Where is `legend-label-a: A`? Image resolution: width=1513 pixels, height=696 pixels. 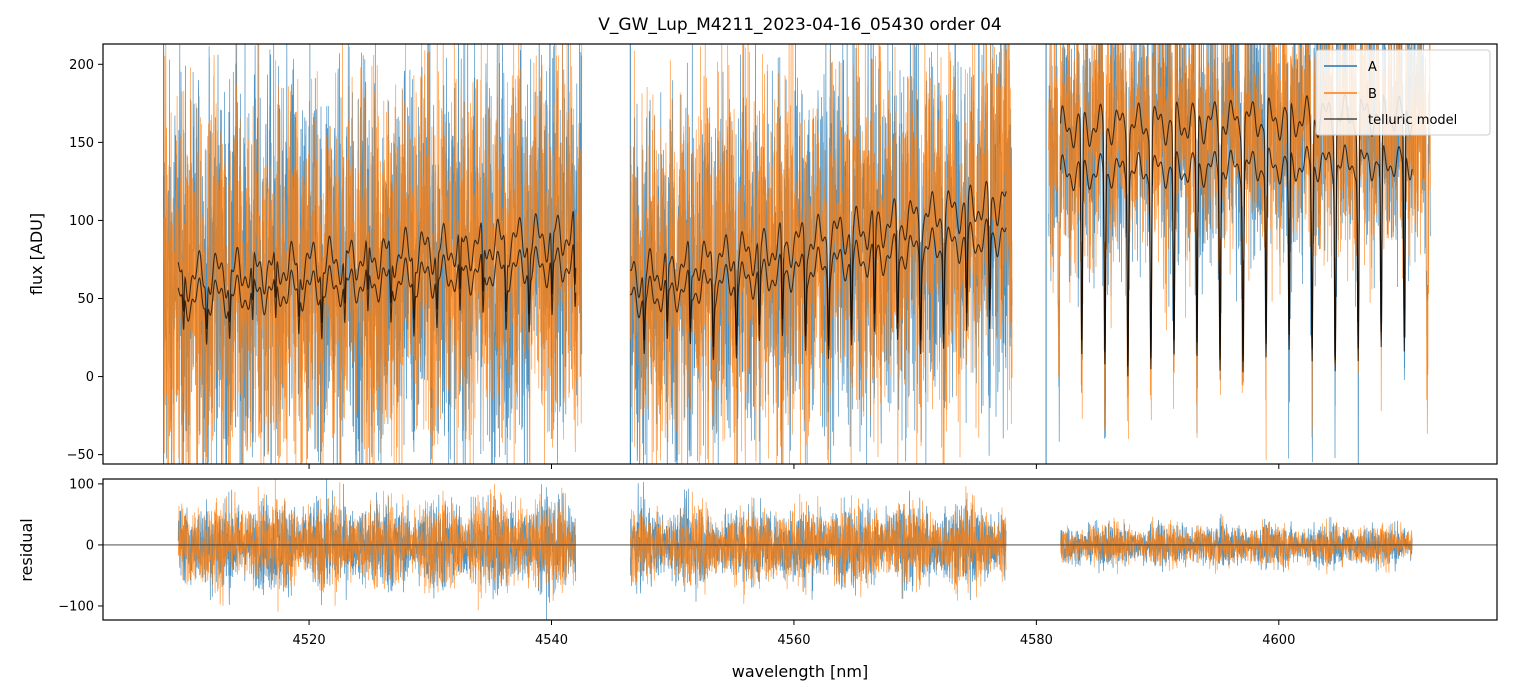
legend-label-a: A is located at coordinates (1372, 67).